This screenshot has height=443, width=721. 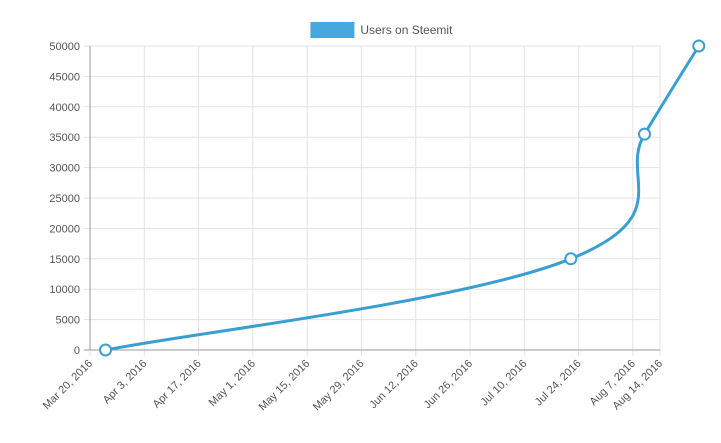 What do you see at coordinates (558, 383) in the screenshot?
I see `x-tick-label: Jul 24, 2016` at bounding box center [558, 383].